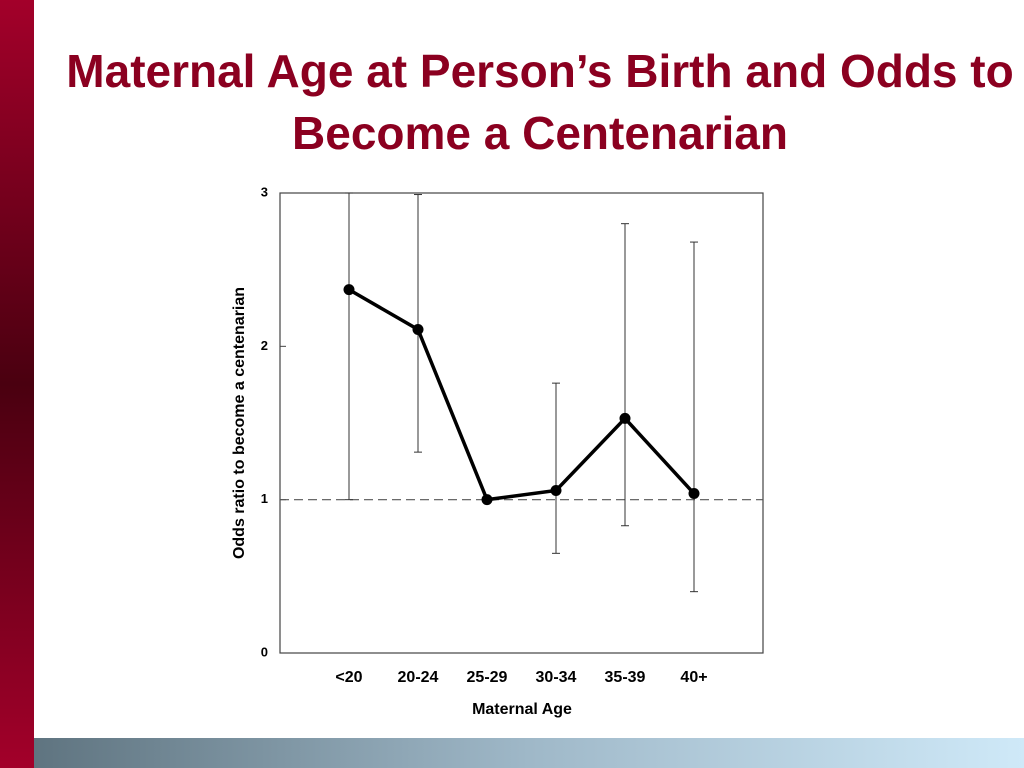  What do you see at coordinates (264, 345) in the screenshot?
I see `y-tick-label: 2` at bounding box center [264, 345].